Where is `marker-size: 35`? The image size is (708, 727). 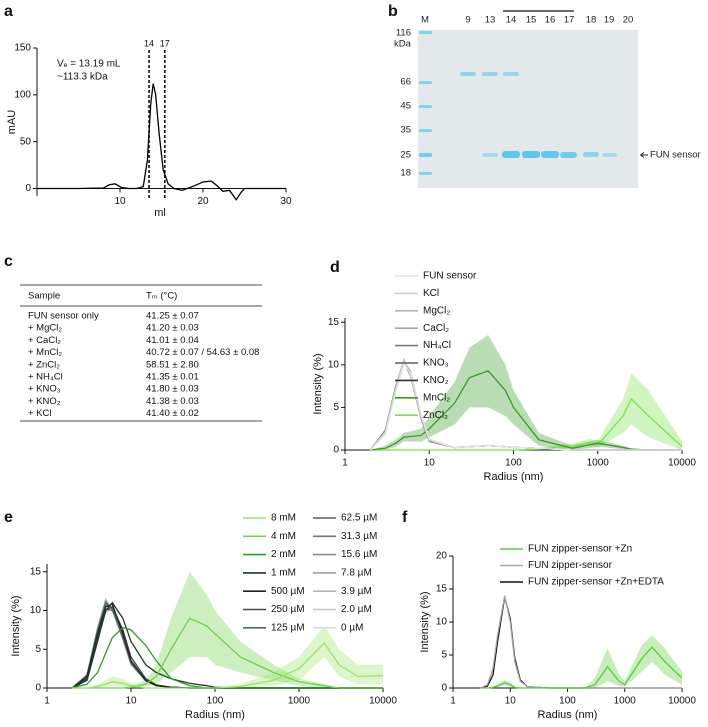 marker-size: 35 is located at coordinates (405, 130).